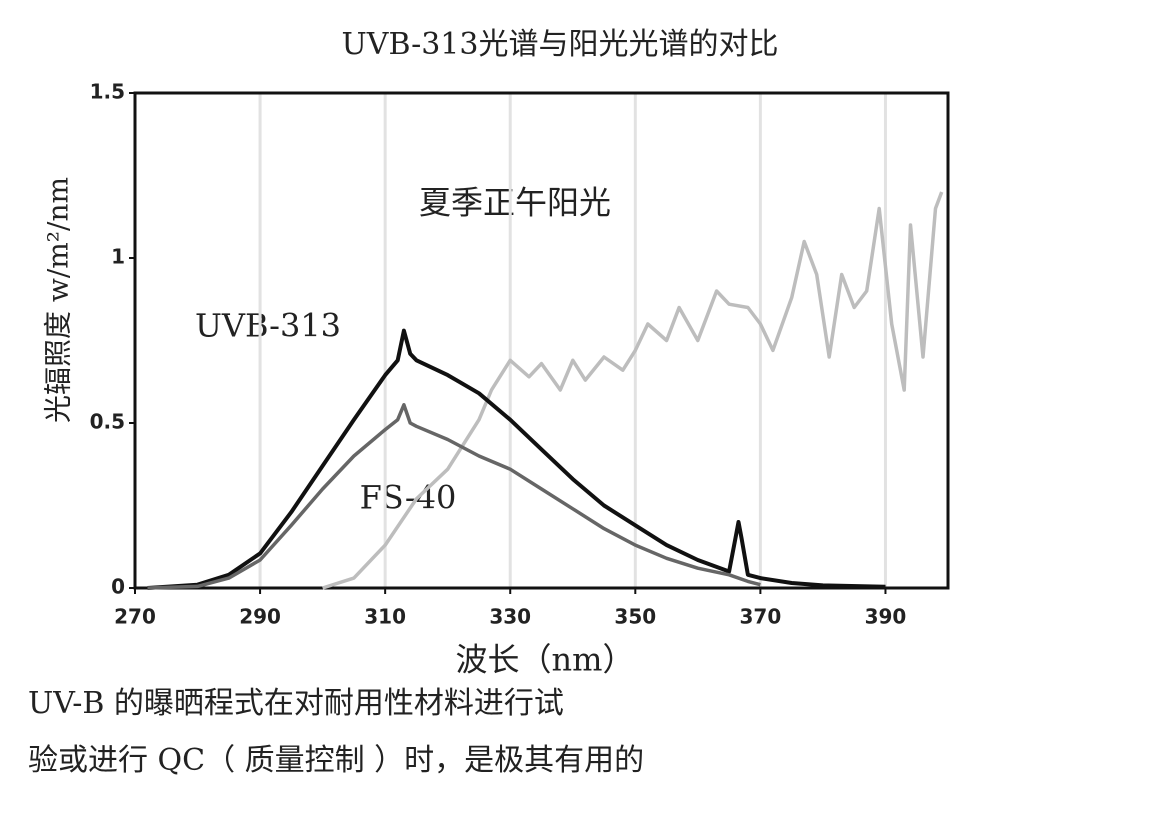  I want to click on y-tick-label: 0, so click(118, 587).